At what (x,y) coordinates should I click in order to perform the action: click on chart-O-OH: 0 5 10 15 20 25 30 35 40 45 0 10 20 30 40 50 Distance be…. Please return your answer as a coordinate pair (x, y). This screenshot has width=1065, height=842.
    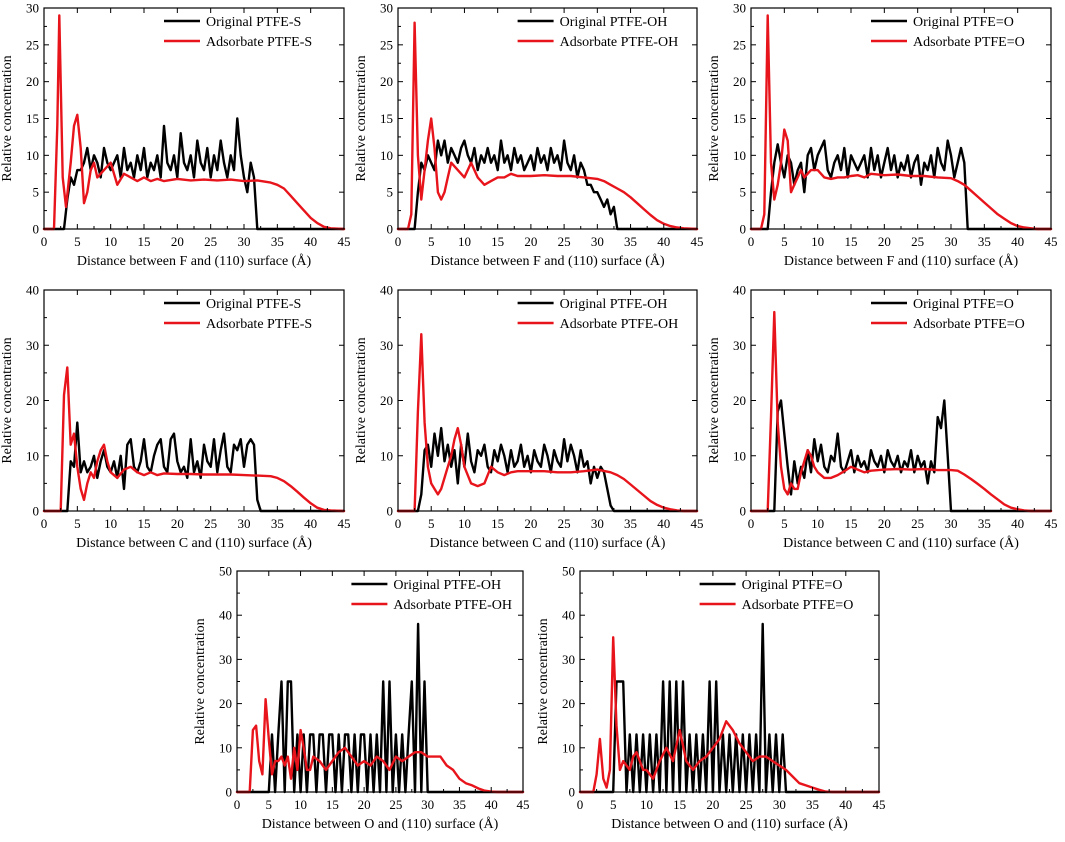
    Looking at the image, I should click on (361, 698).